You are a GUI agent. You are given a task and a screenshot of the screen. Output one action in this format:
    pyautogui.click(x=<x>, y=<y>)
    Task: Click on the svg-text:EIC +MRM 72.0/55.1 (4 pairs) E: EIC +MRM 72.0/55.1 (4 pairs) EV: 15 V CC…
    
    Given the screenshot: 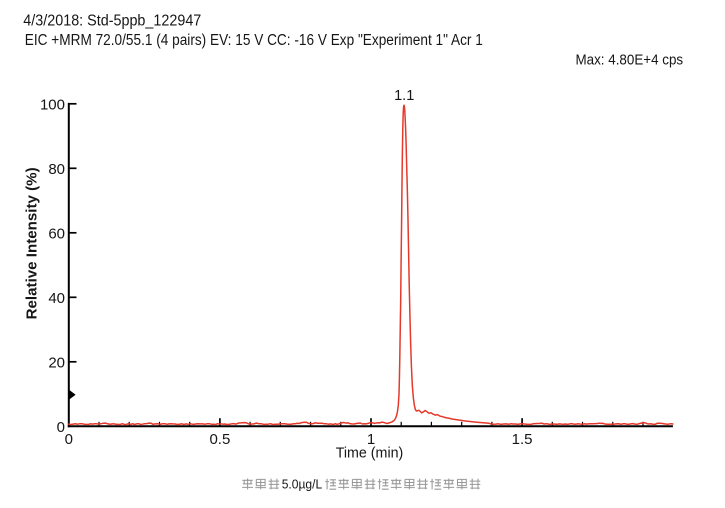 What is the action you would take?
    pyautogui.click(x=254, y=40)
    